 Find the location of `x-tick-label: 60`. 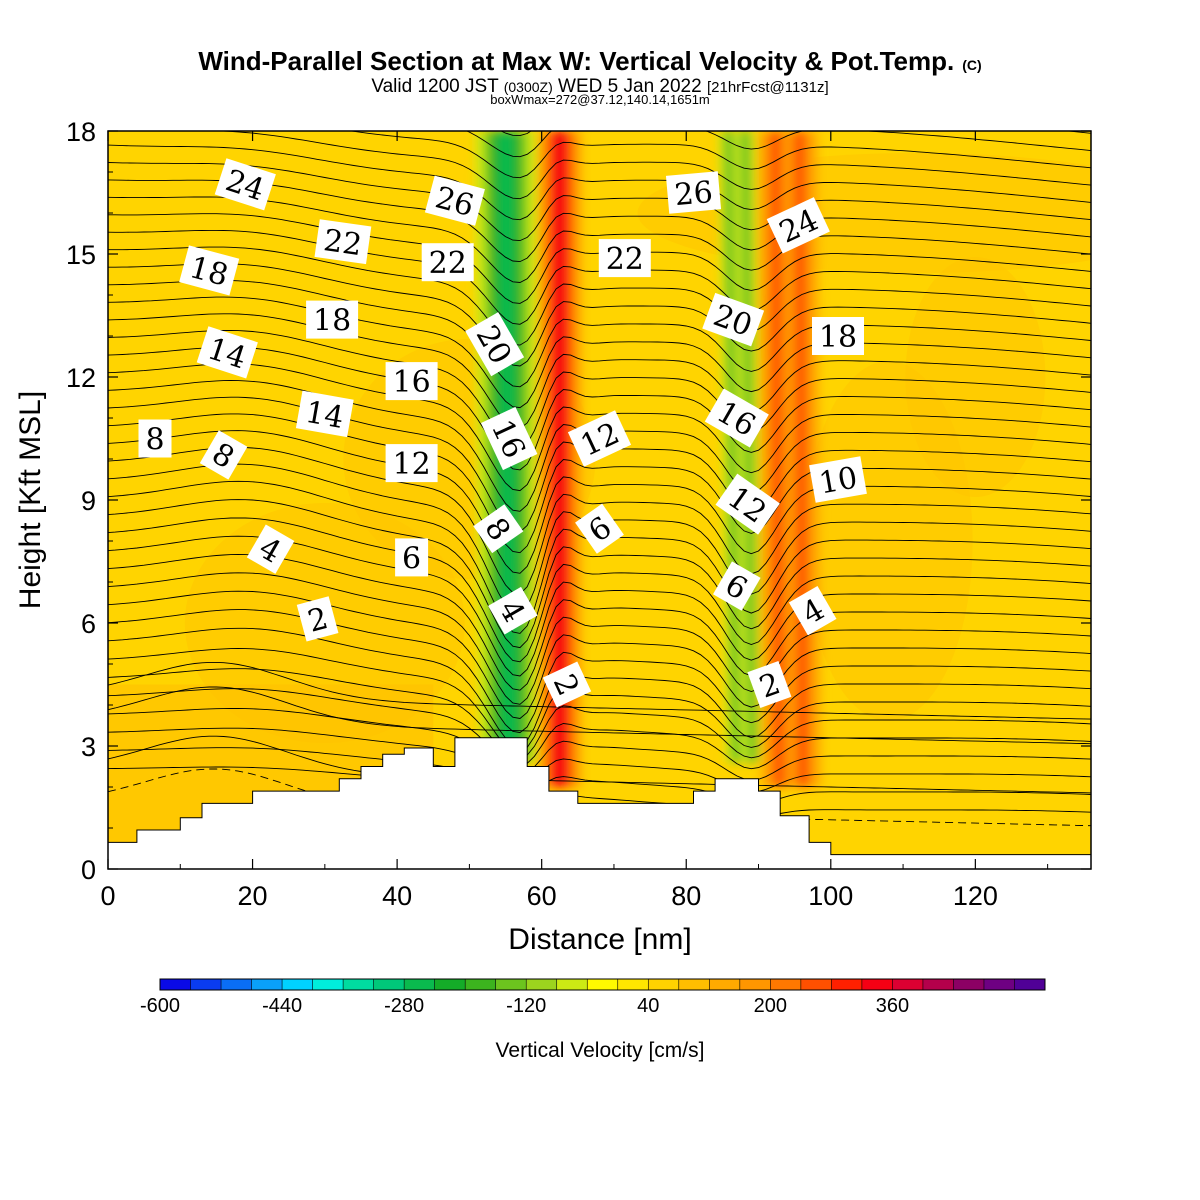

x-tick-label: 60 is located at coordinates (542, 896).